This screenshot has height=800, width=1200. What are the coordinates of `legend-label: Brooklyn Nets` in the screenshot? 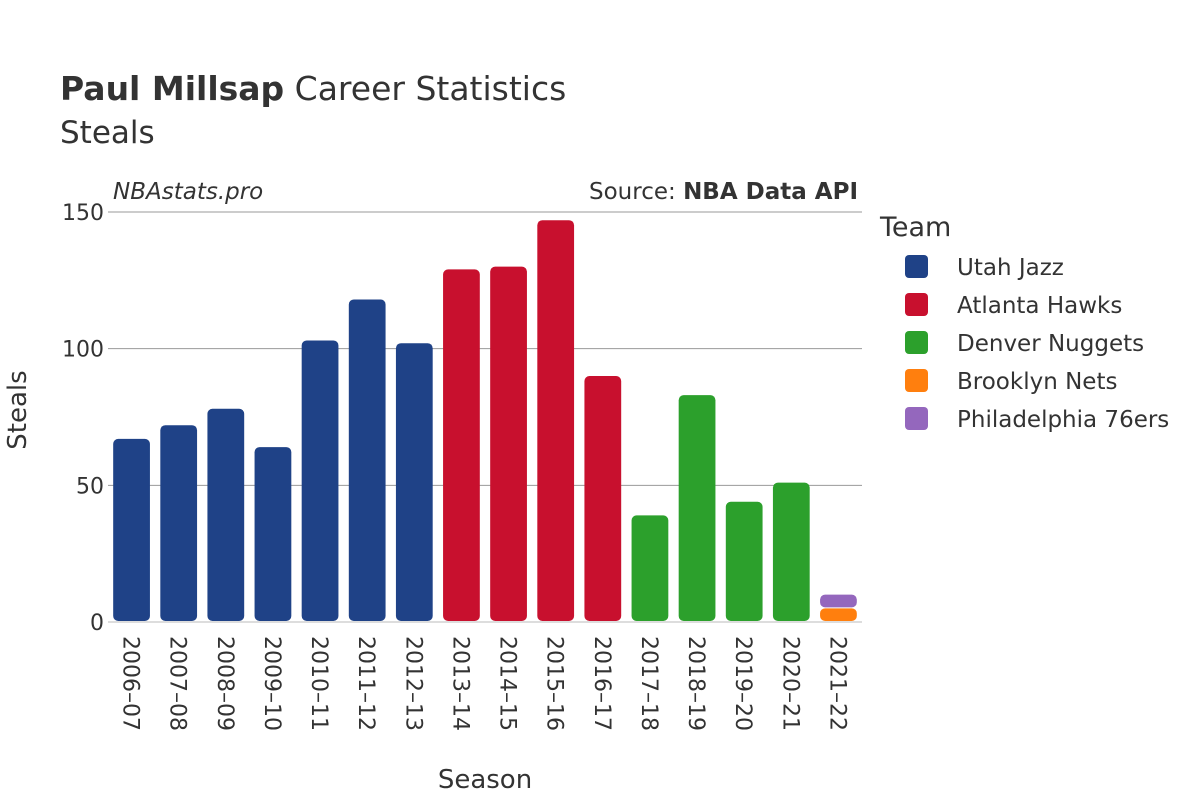 It's located at (1037, 382).